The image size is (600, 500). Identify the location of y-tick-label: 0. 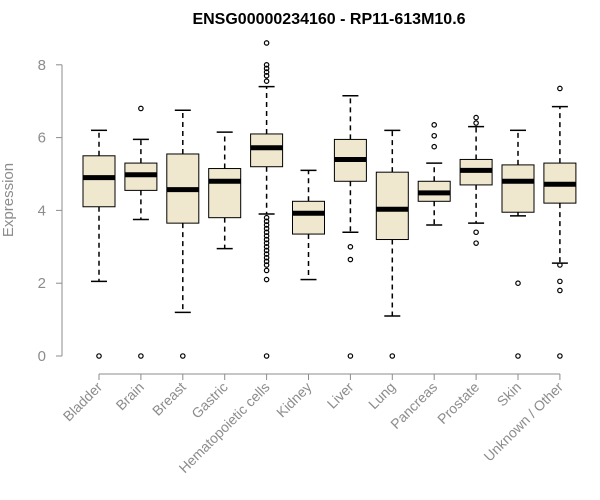
(42, 356).